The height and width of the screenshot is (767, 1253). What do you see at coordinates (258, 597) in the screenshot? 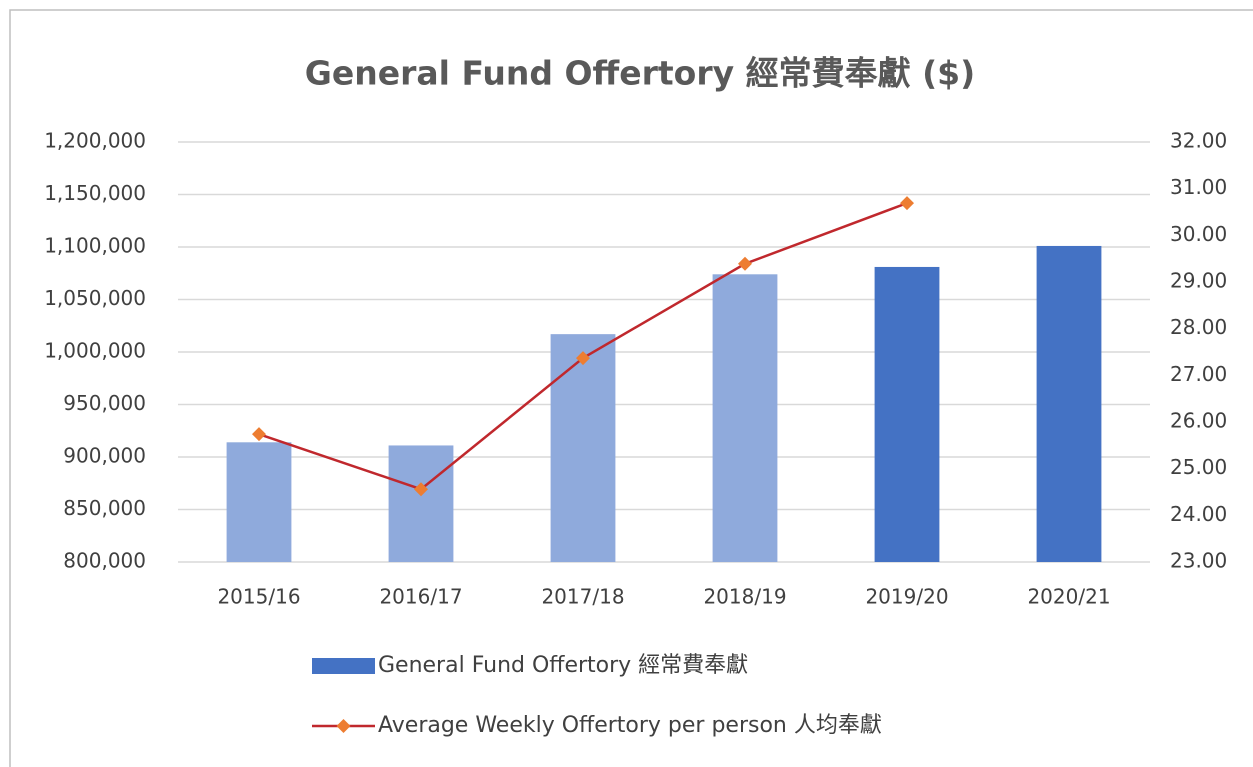
I see `x-tick-label: 2015/16` at bounding box center [258, 597].